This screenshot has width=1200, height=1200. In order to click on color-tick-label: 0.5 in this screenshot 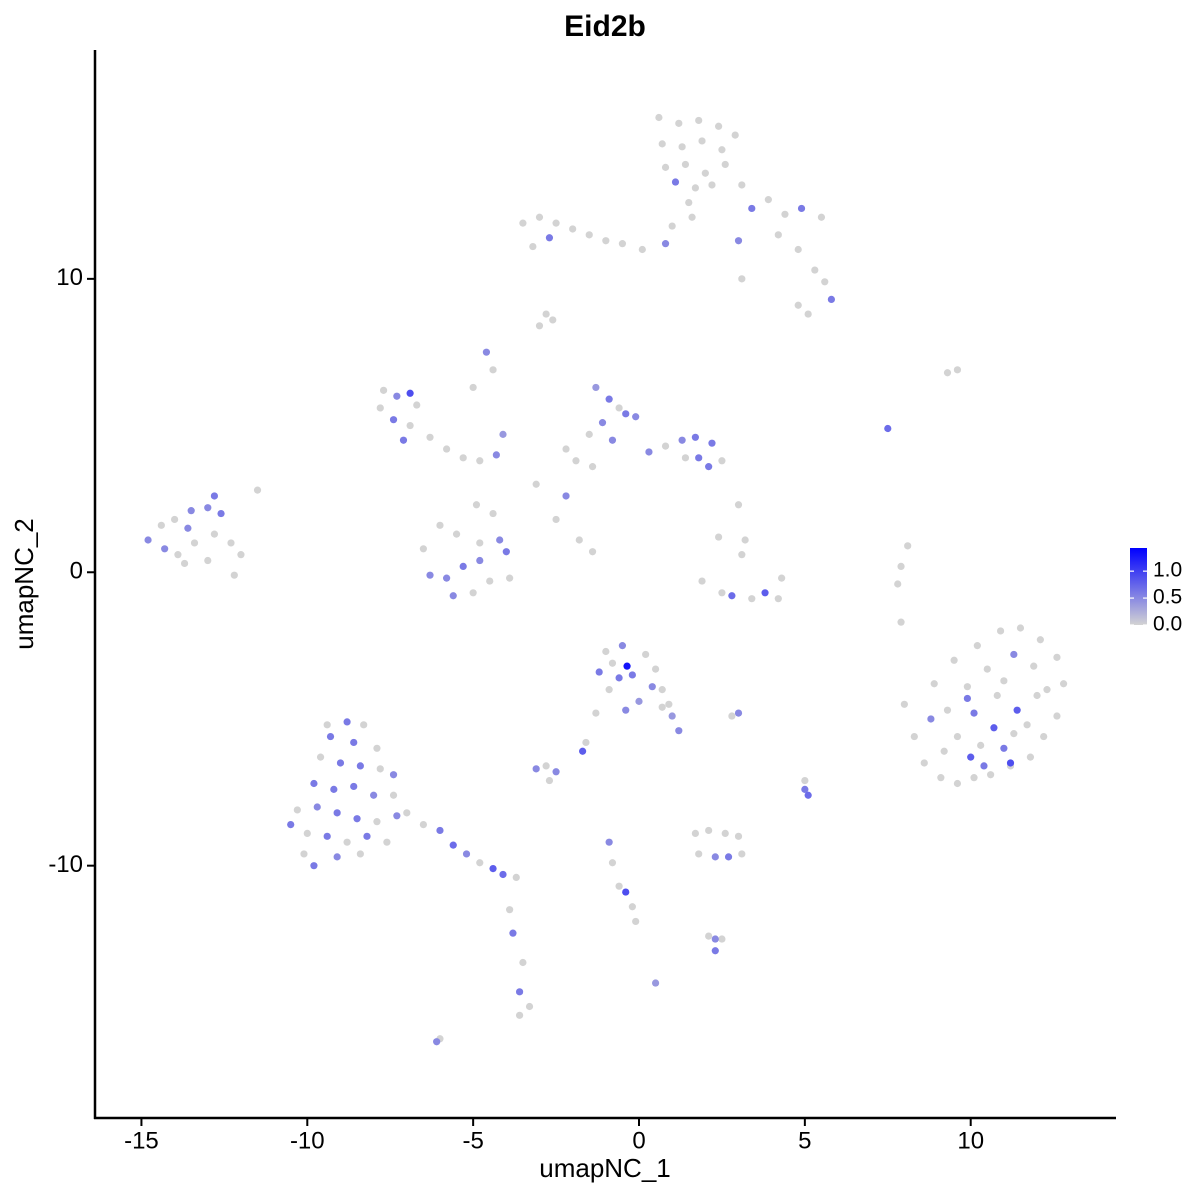, I will do `click(1167, 597)`.